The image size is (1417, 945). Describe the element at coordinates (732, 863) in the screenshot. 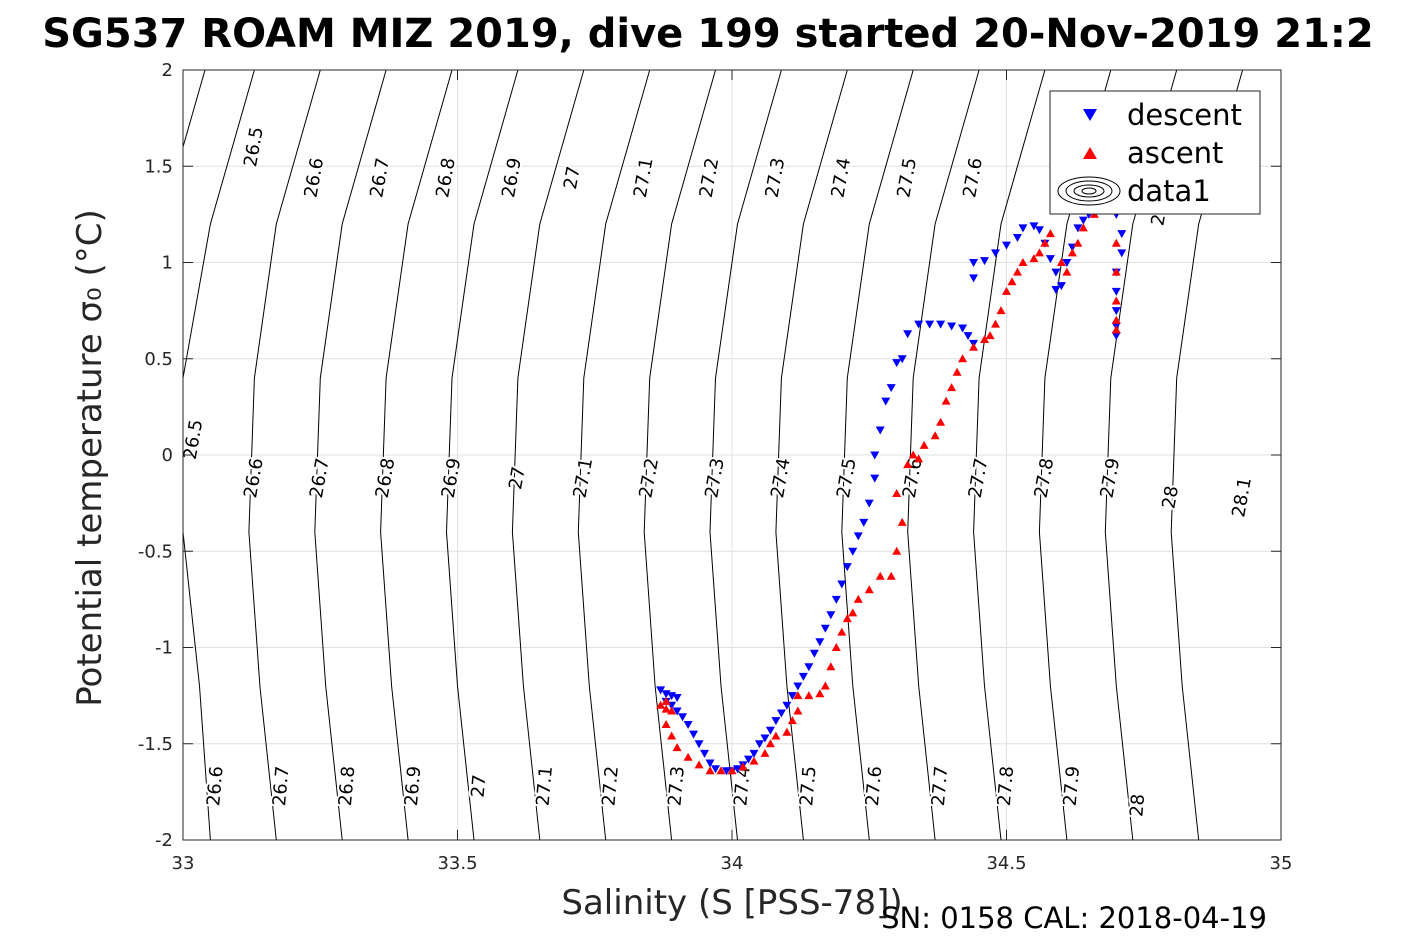

I see `x-tick-label: 34` at that location.